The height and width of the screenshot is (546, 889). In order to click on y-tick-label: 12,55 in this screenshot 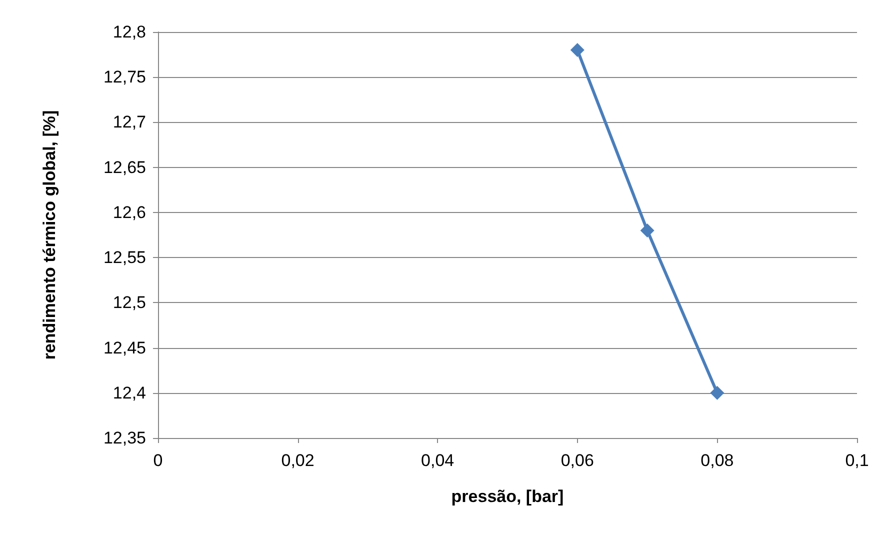, I will do `click(124, 258)`.